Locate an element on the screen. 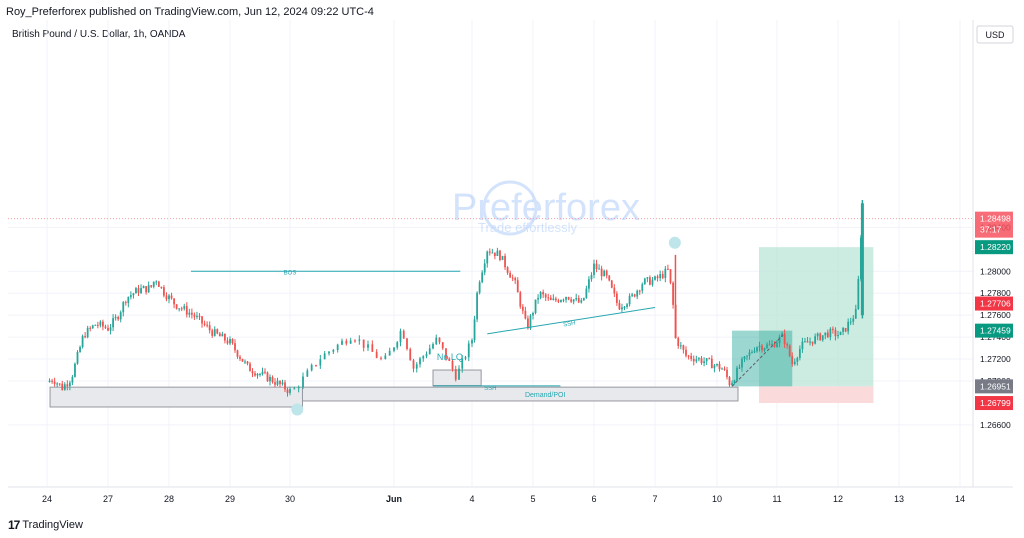 This screenshot has height=538, width=1024. price-tag-label: 1.28220 is located at coordinates (995, 247).